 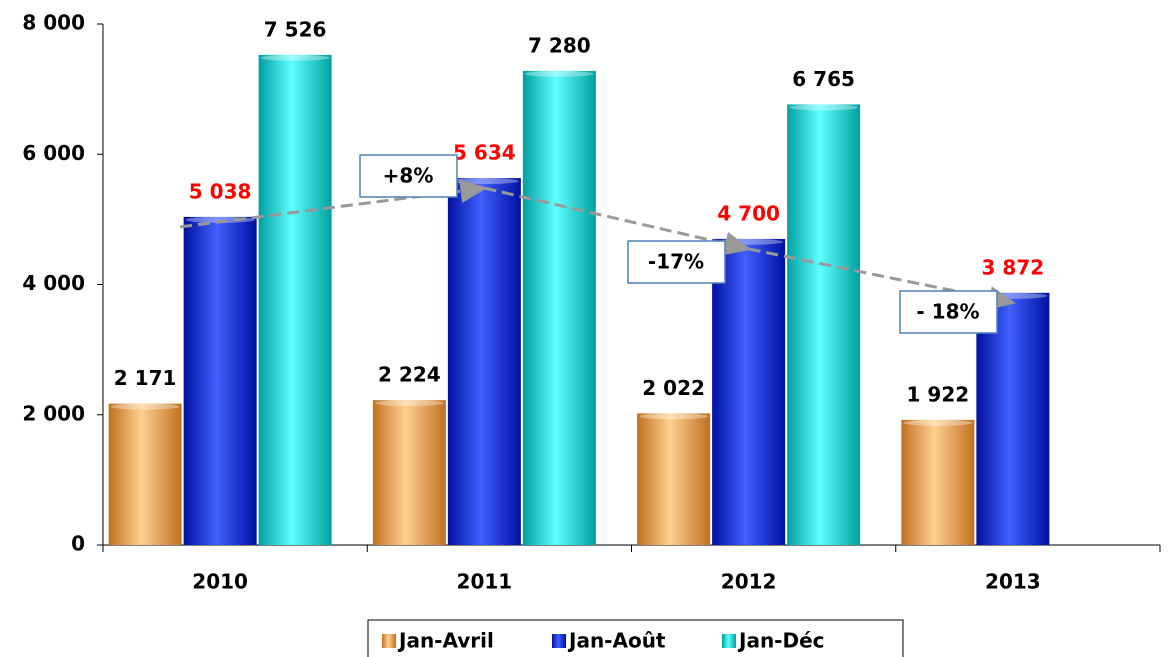 I want to click on data-label: 1 922, so click(x=938, y=394).